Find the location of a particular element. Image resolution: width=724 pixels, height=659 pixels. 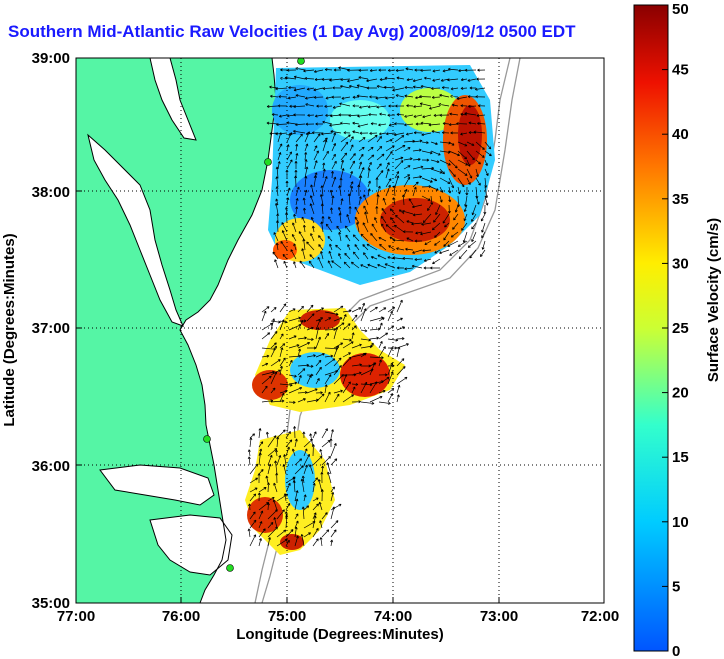

colorbar-tick-label: 15 is located at coordinates (680, 457).